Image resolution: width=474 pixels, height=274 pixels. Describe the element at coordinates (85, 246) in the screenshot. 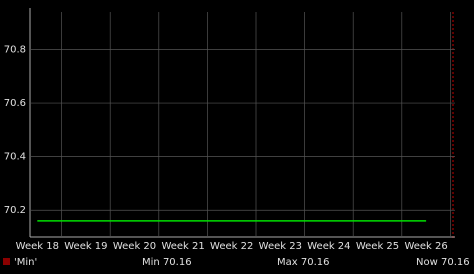

I see `x-tick-label: Week 19` at that location.